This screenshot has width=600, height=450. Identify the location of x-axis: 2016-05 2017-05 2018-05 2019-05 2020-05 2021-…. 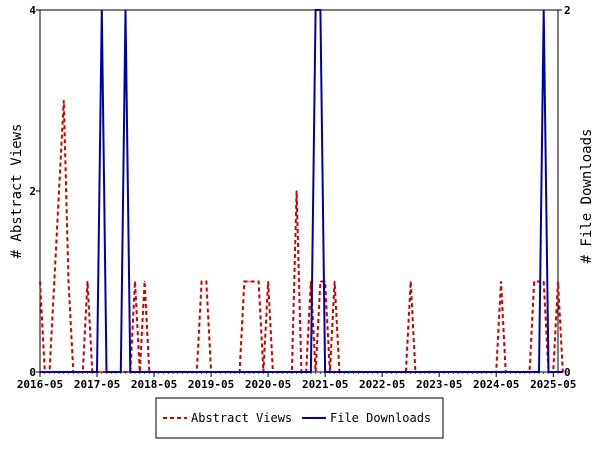
(296, 381).